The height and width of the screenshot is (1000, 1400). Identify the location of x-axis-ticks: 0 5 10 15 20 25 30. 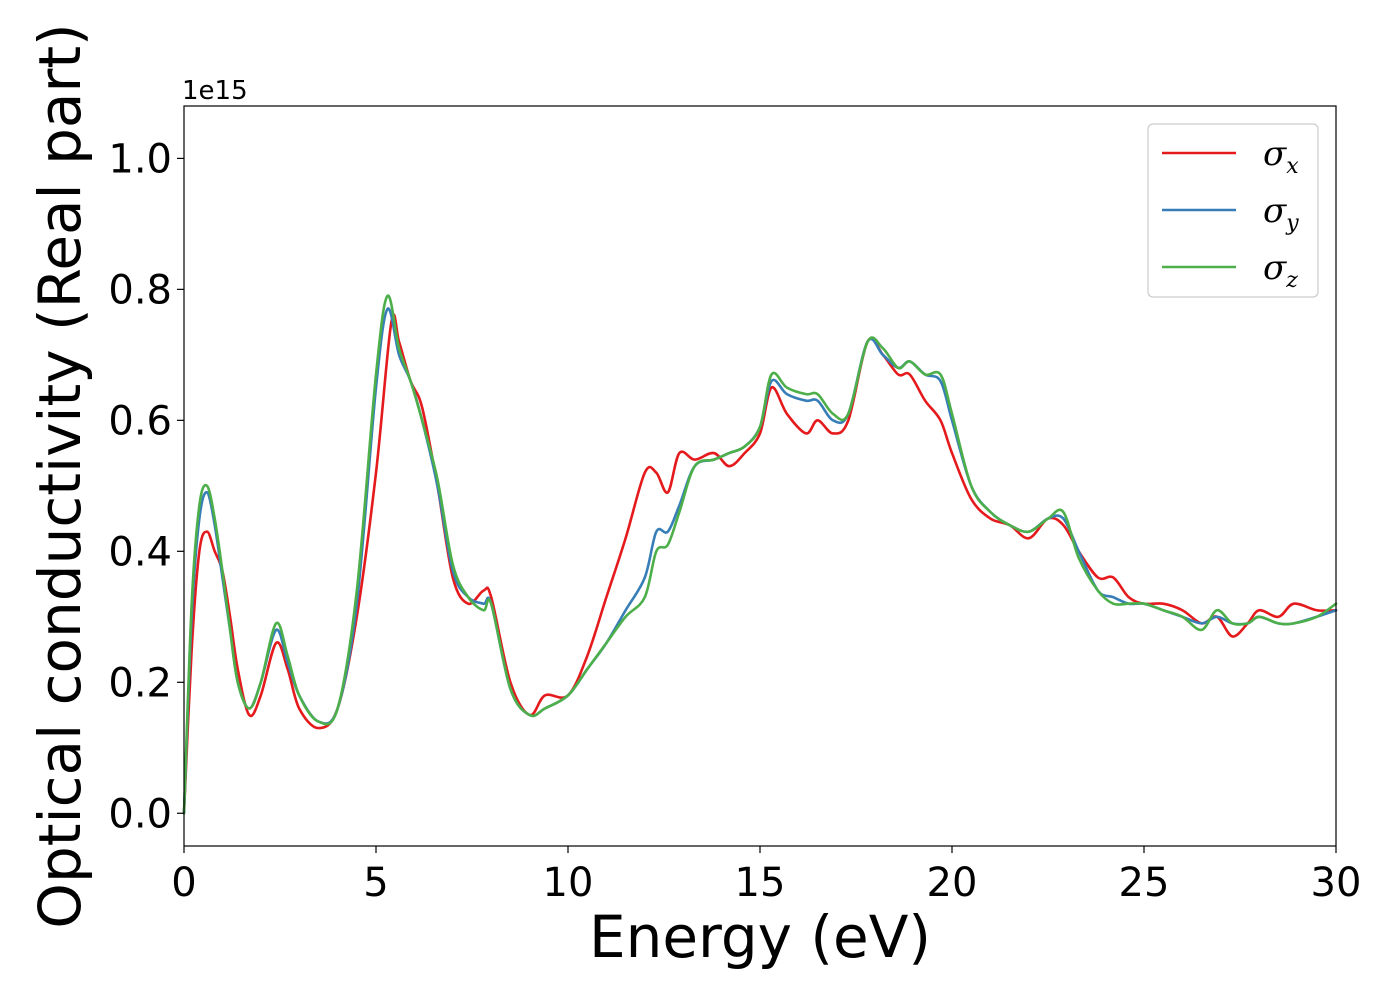
(766, 876).